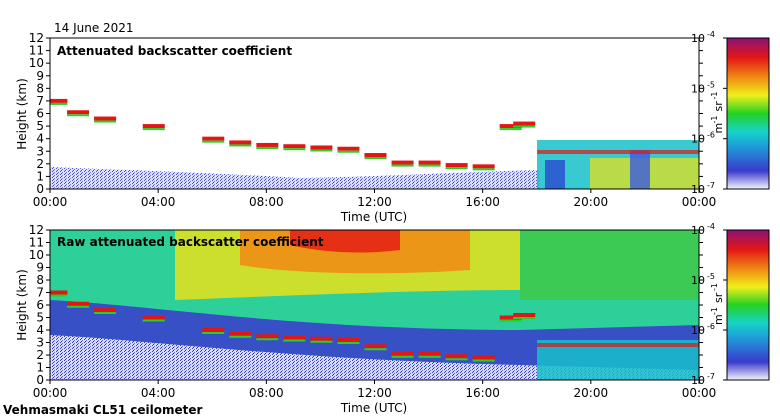 This screenshot has height=420, width=780. What do you see at coordinates (618, 345) in the screenshot?
I see `bottom-cloud-top-line` at bounding box center [618, 345].